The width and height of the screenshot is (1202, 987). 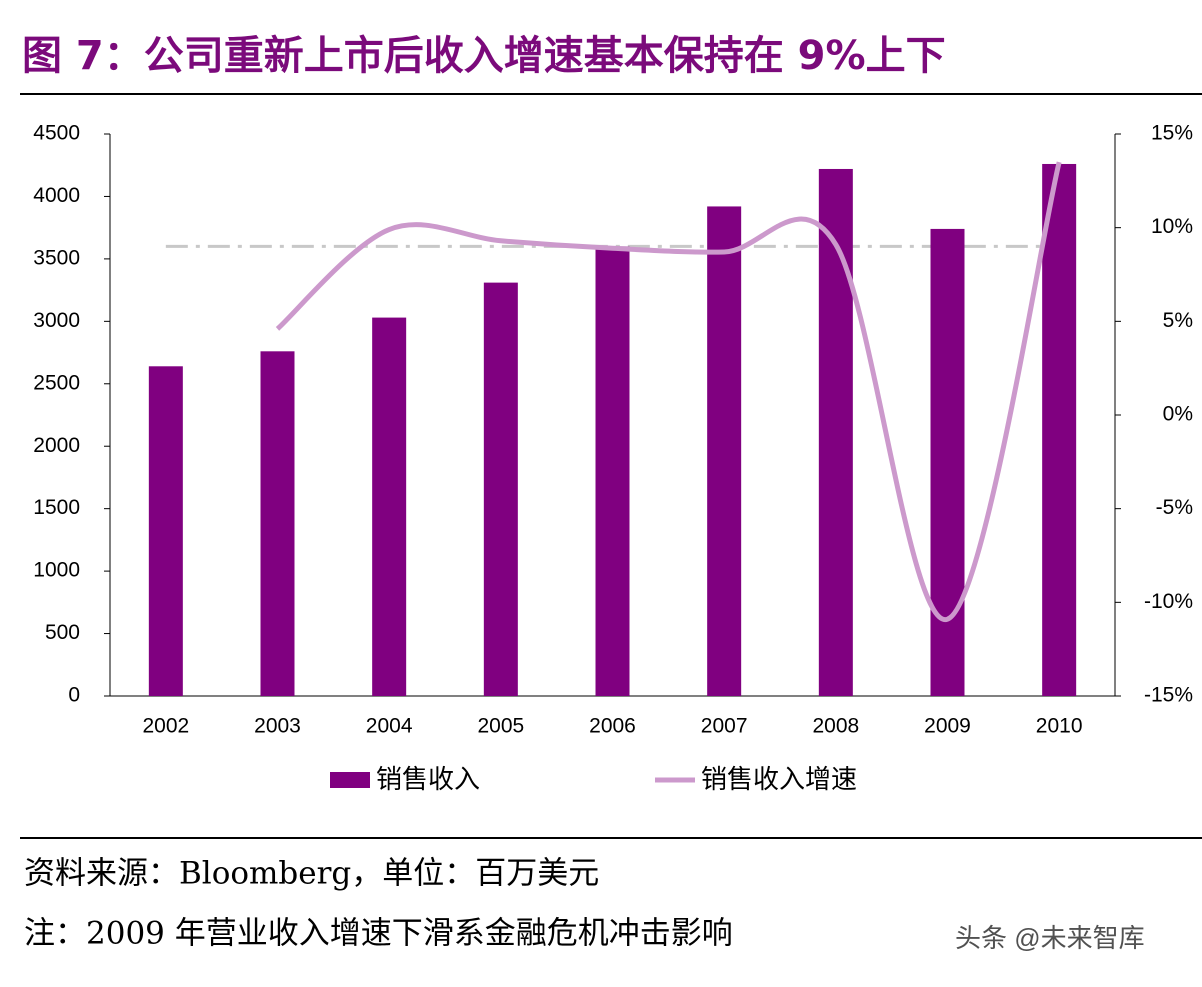 What do you see at coordinates (1050, 938) in the screenshot?
I see `watermark: 头条 @未来智库` at bounding box center [1050, 938].